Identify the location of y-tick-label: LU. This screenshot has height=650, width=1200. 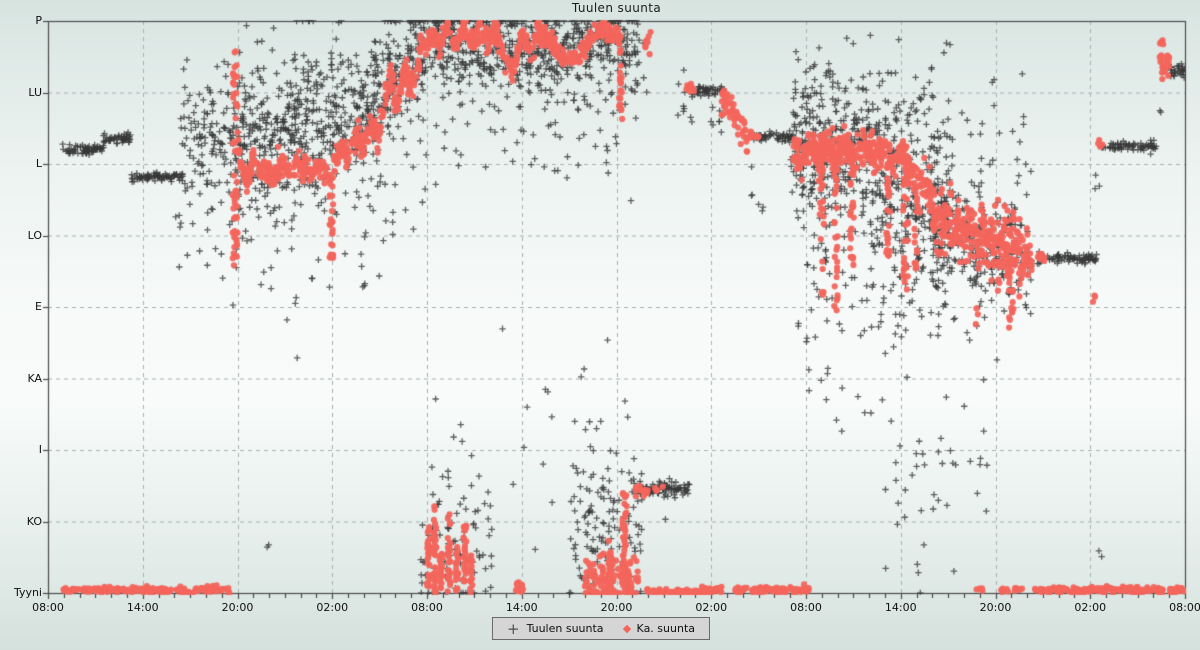
(35, 92).